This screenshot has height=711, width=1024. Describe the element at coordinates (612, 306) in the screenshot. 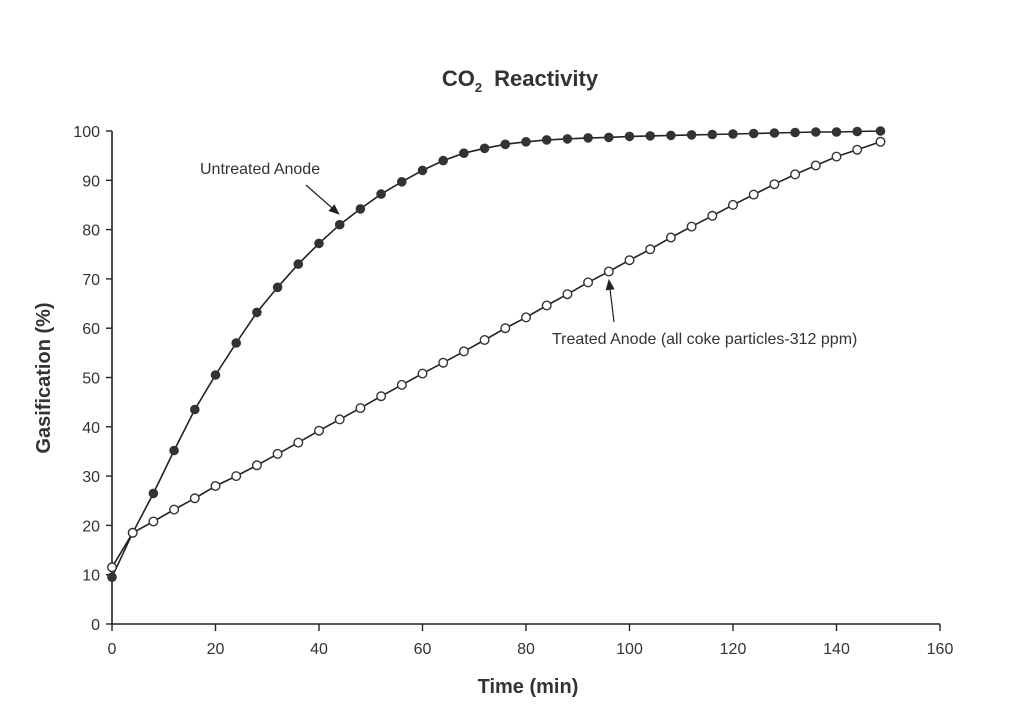

I see `annotation-arrow-treated` at that location.